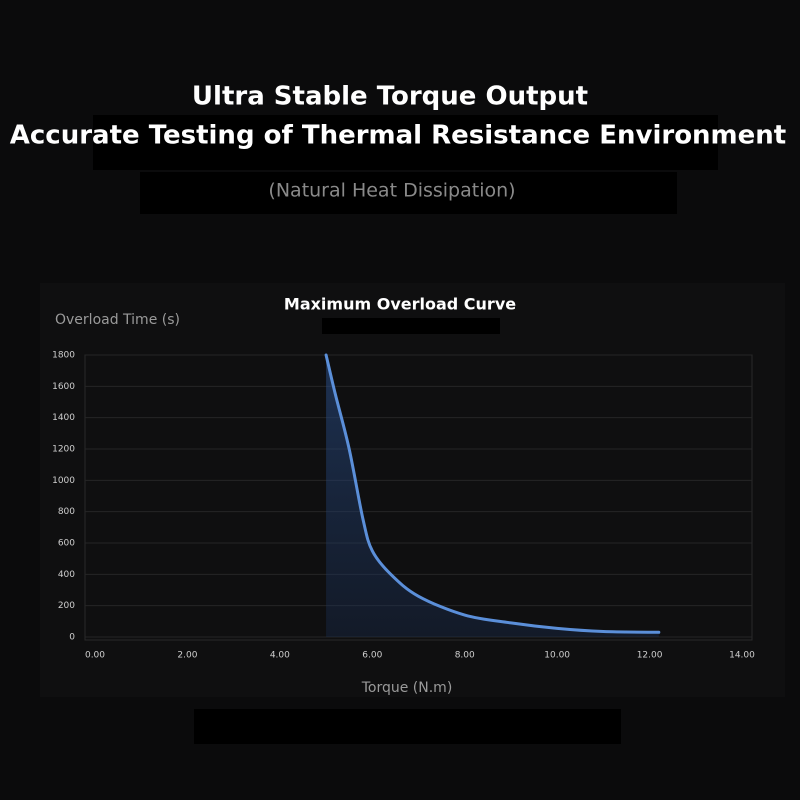  Describe the element at coordinates (72, 638) in the screenshot. I see `y-tick-label: 0` at that location.